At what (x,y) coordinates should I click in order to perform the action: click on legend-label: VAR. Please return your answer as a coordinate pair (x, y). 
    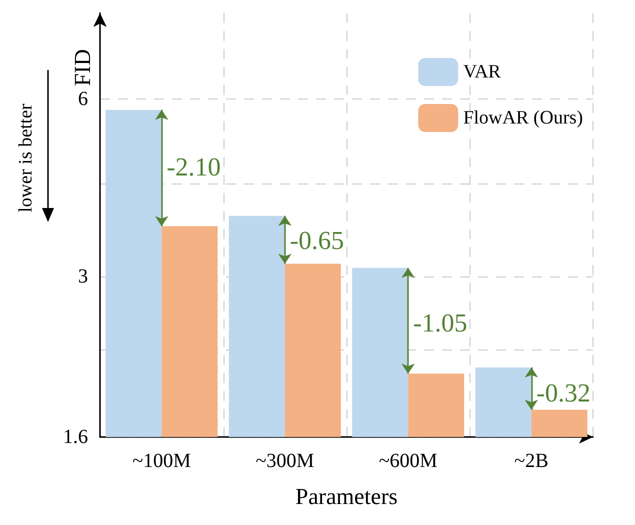
    Looking at the image, I should click on (482, 72).